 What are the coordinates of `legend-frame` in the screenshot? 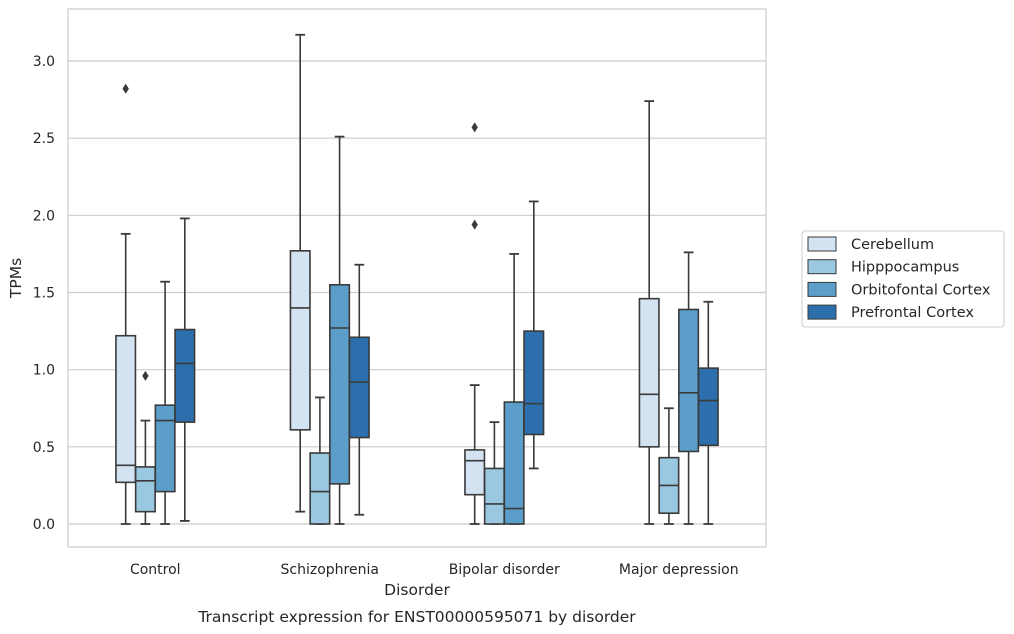 It's located at (903, 279).